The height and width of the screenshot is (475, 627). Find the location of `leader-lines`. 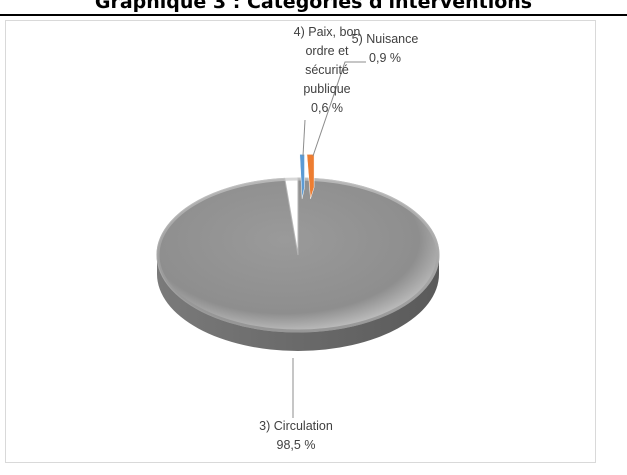

leader-lines is located at coordinates (329, 239).